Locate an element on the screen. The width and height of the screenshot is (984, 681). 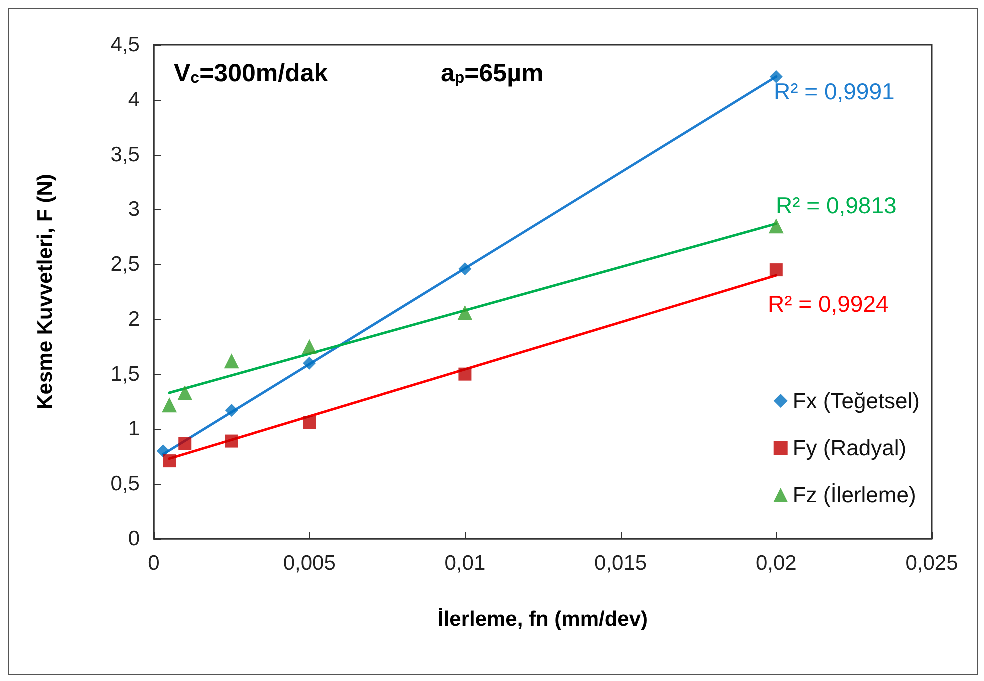
annotation: Vc=300m/dak is located at coordinates (251, 74).